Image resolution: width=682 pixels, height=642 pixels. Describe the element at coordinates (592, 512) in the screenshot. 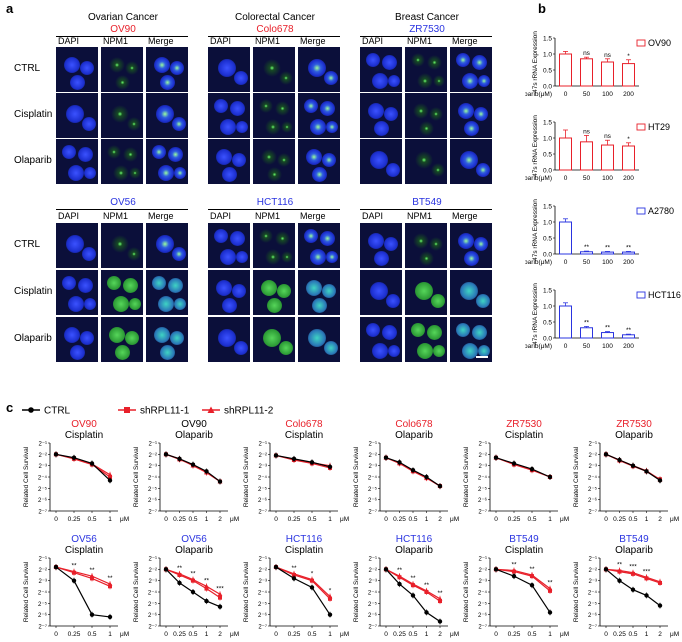

I see `y-tick-label: 2⁻⁷` at that location.